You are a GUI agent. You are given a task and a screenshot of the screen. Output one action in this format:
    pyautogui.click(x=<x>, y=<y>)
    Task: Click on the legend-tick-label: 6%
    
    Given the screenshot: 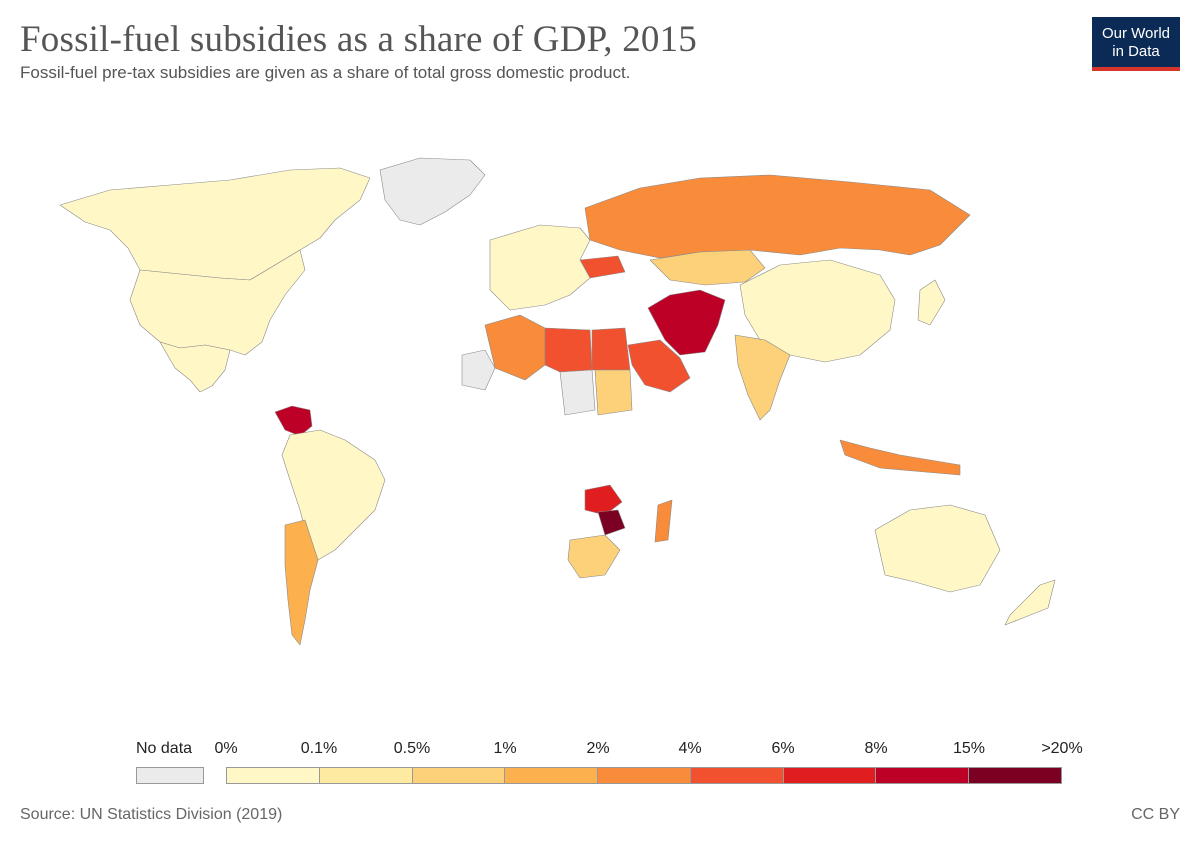 What is the action you would take?
    pyautogui.click(x=783, y=748)
    